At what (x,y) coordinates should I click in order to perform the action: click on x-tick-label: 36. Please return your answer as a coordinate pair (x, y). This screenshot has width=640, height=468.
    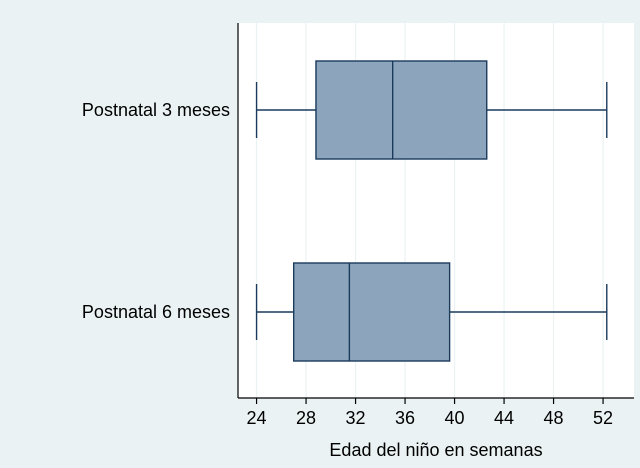
    Looking at the image, I should click on (405, 418).